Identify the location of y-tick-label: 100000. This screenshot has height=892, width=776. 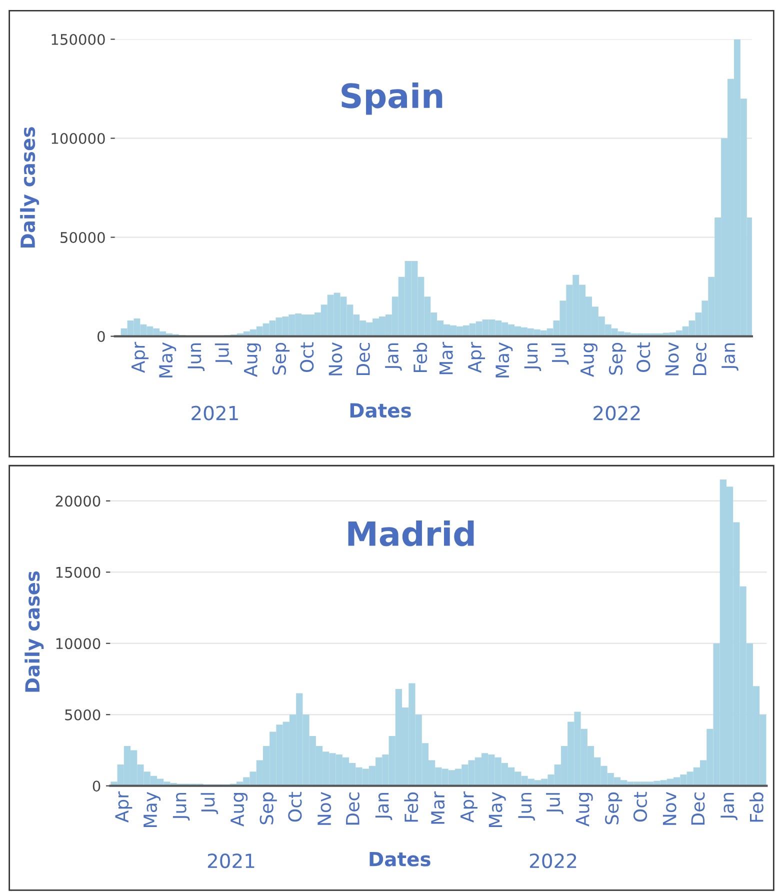
(78, 138).